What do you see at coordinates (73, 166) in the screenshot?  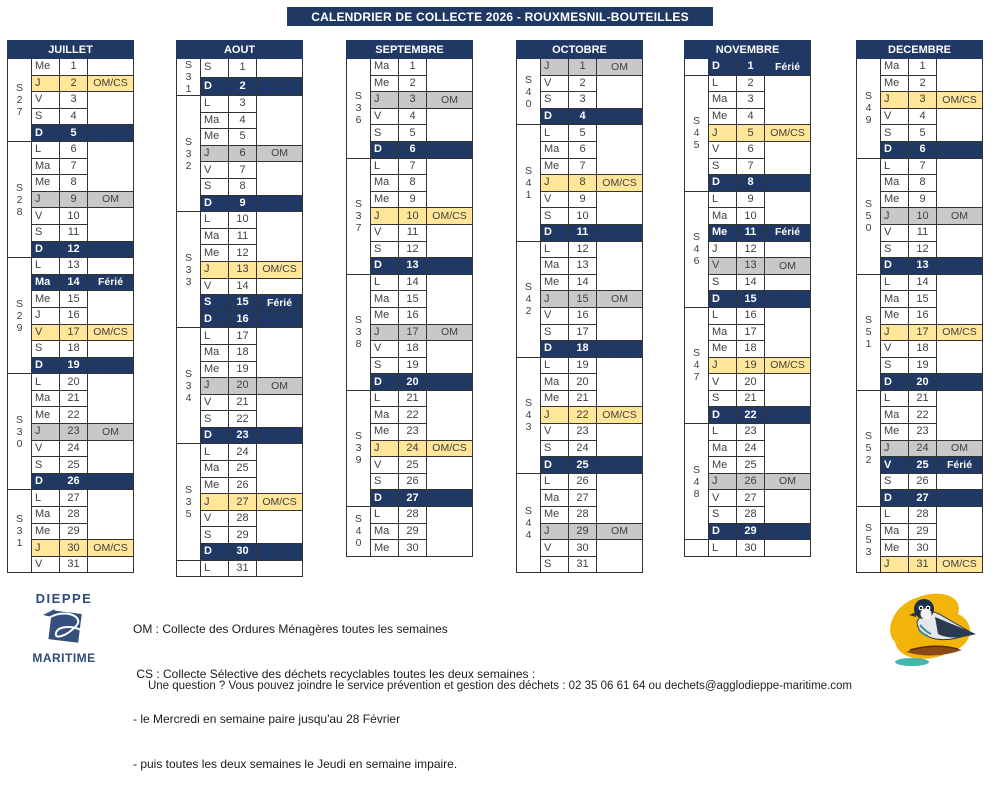 I see `day-number: 7` at bounding box center [73, 166].